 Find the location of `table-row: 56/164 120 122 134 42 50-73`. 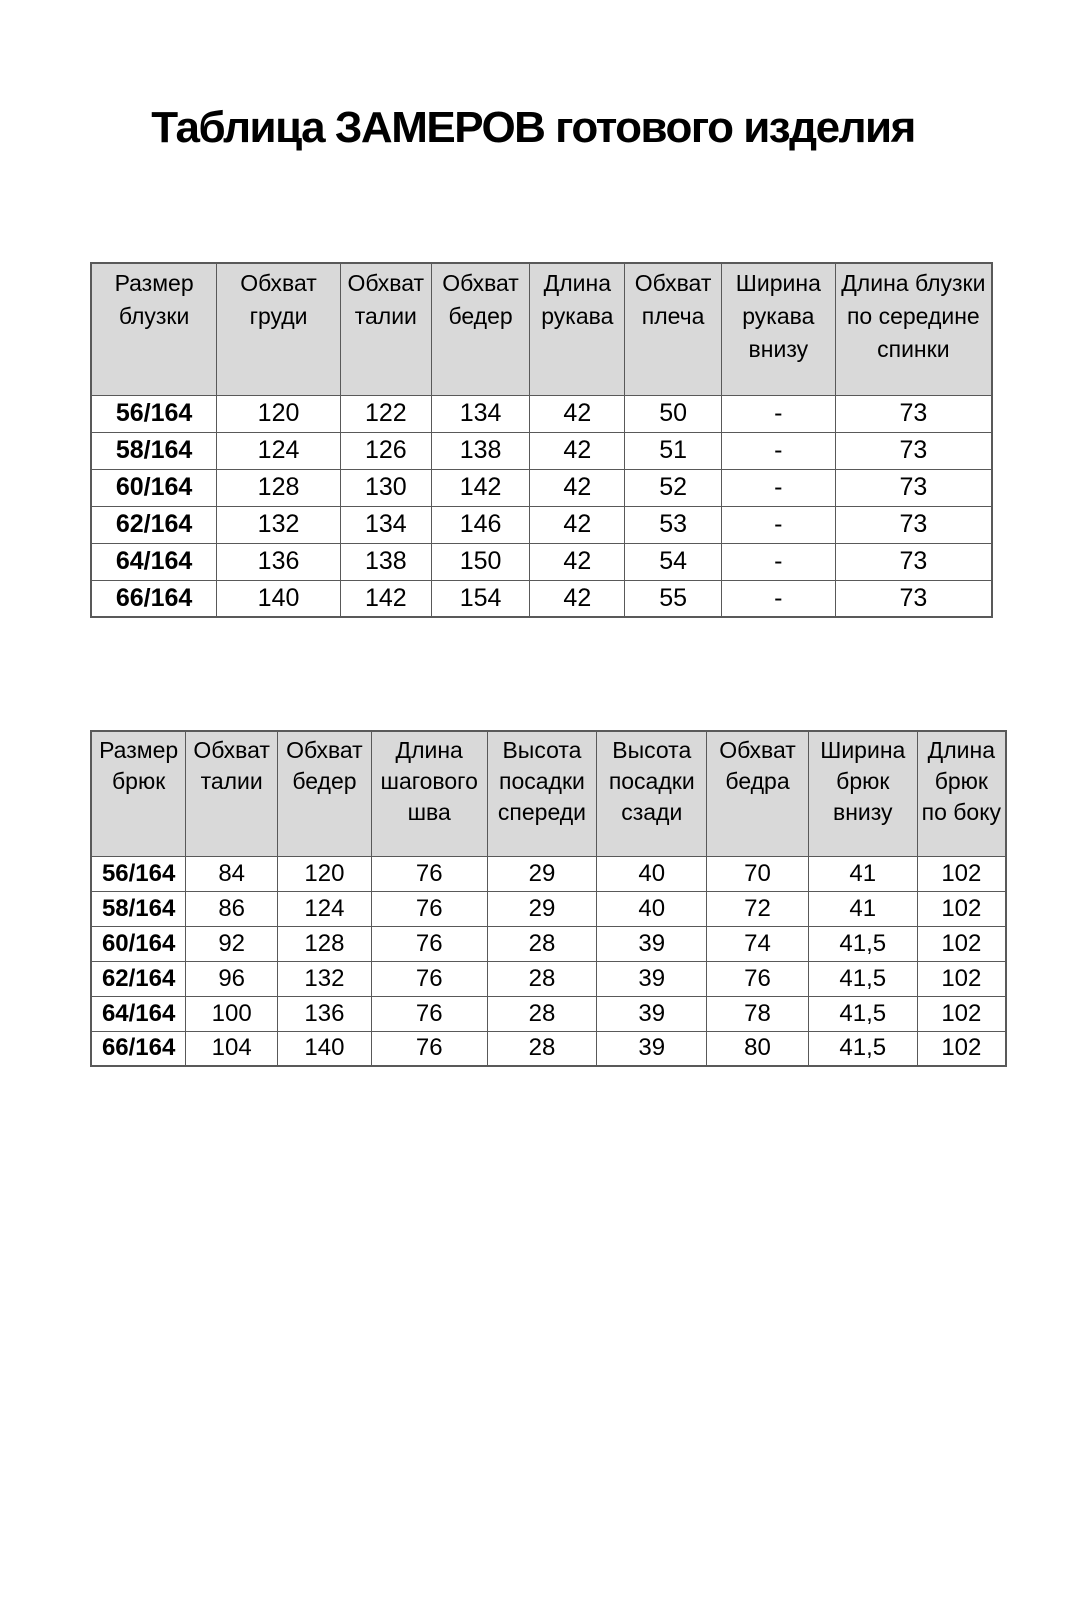

table-row: 56/164 120 122 134 42 50-73 is located at coordinates (541, 413).